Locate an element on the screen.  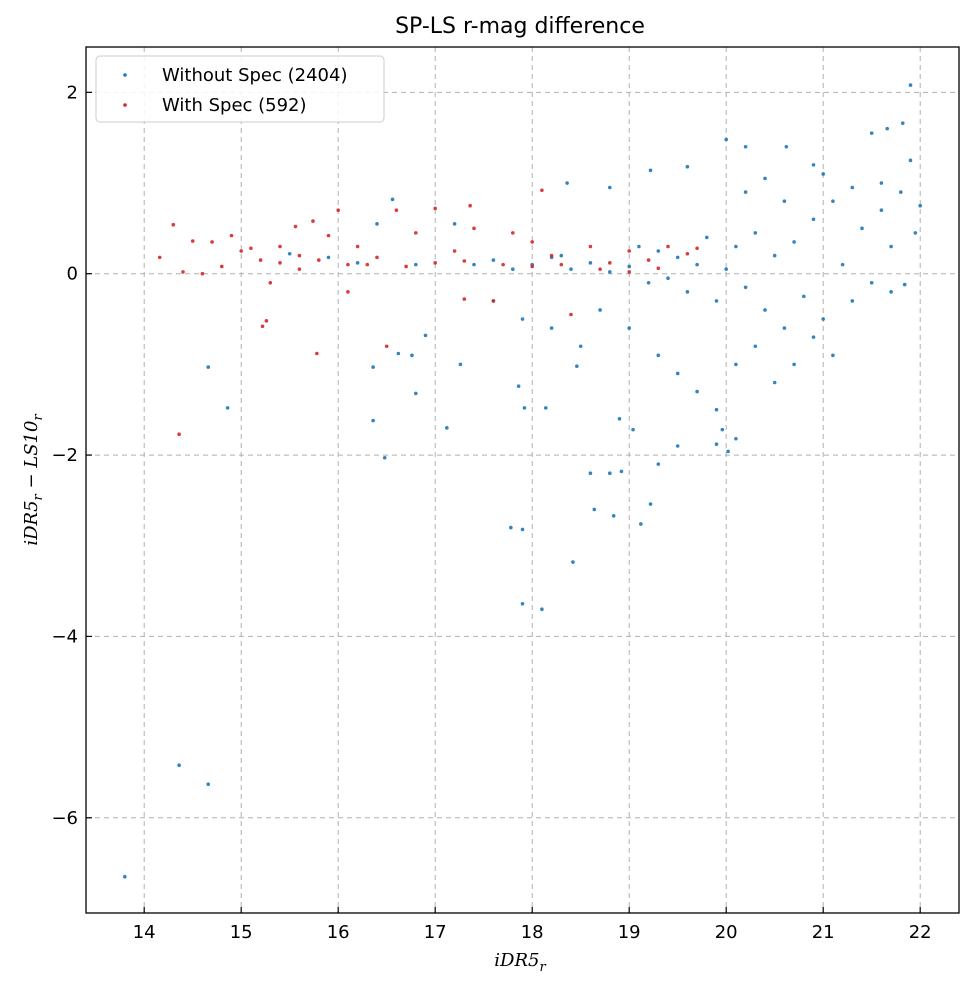
x-tick-label: 14 is located at coordinates (144, 932).